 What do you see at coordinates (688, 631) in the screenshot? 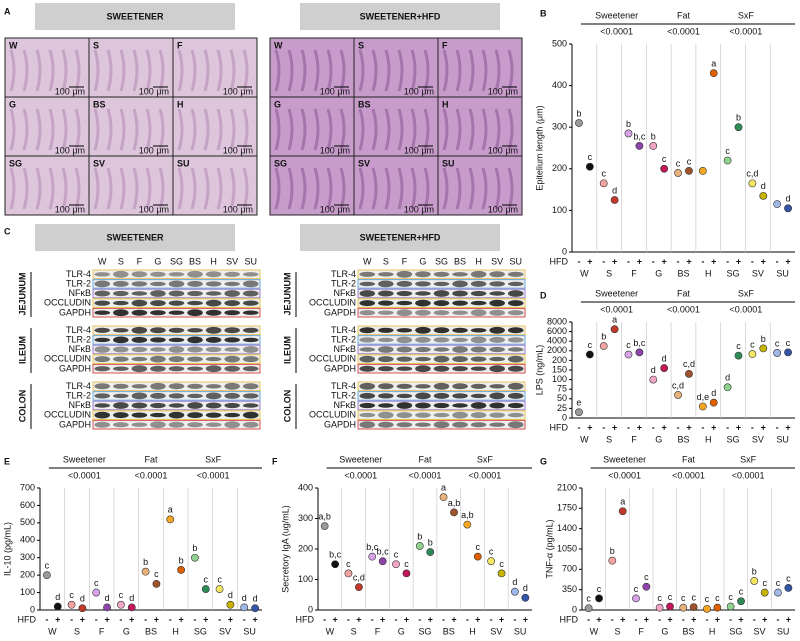
I see `category-label: BS` at bounding box center [688, 631].